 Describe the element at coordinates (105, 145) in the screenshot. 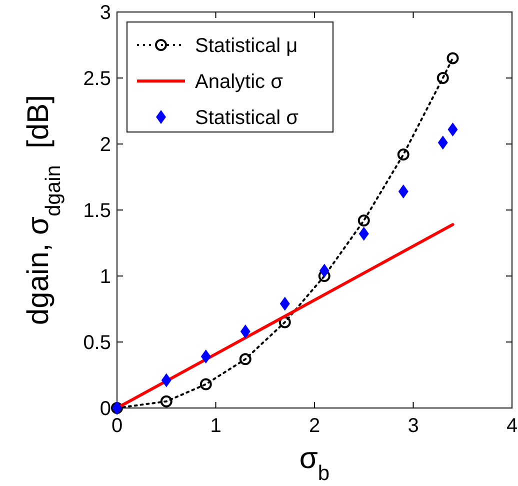

I see `y-tick-label: 2` at that location.